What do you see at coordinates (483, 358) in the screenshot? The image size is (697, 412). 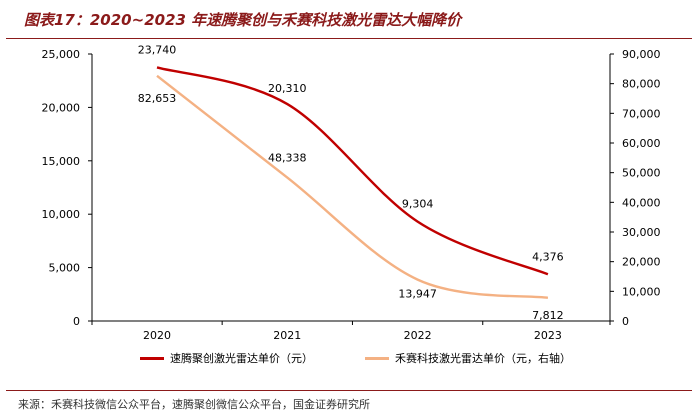 I see `legend-label: 禾赛科技激光雷达单价（元，右轴）` at bounding box center [483, 358].